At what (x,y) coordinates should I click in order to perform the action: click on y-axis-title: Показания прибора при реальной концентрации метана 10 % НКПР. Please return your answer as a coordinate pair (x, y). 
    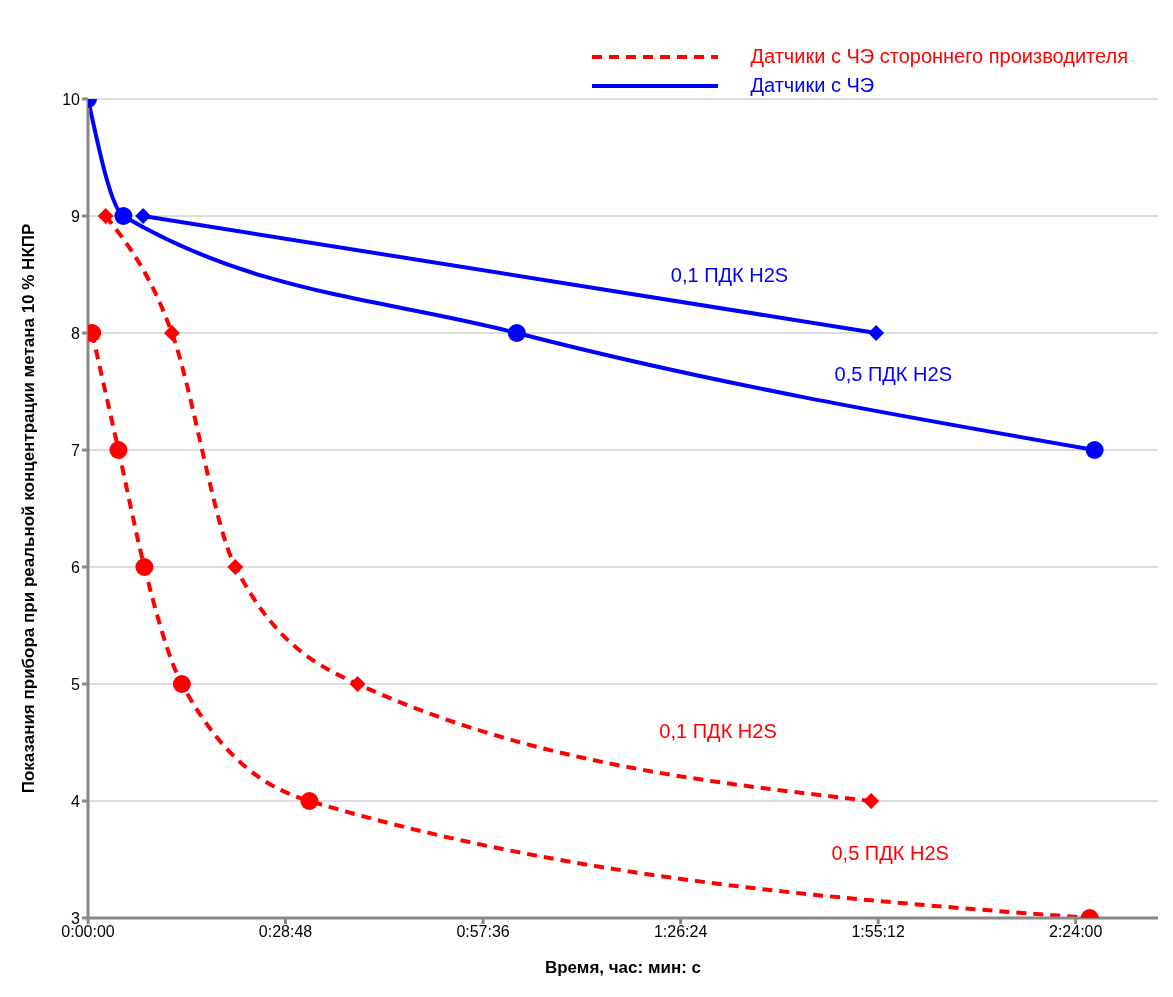
    Looking at the image, I should click on (29, 508).